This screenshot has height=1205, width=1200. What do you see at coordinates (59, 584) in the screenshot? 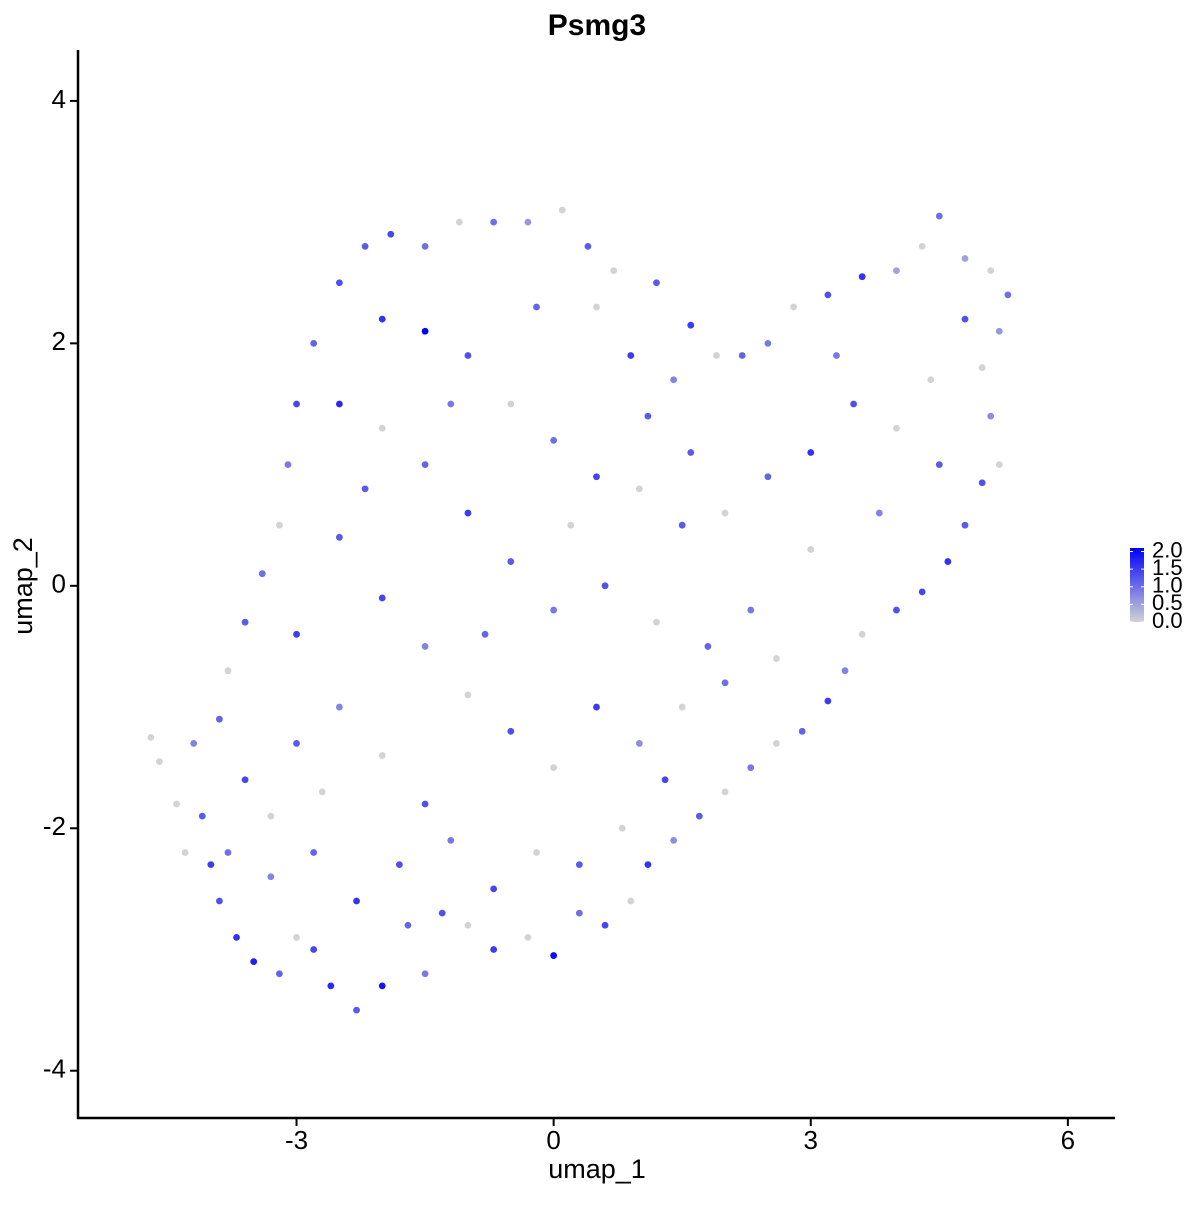
I see `y-tick-label: 0` at bounding box center [59, 584].